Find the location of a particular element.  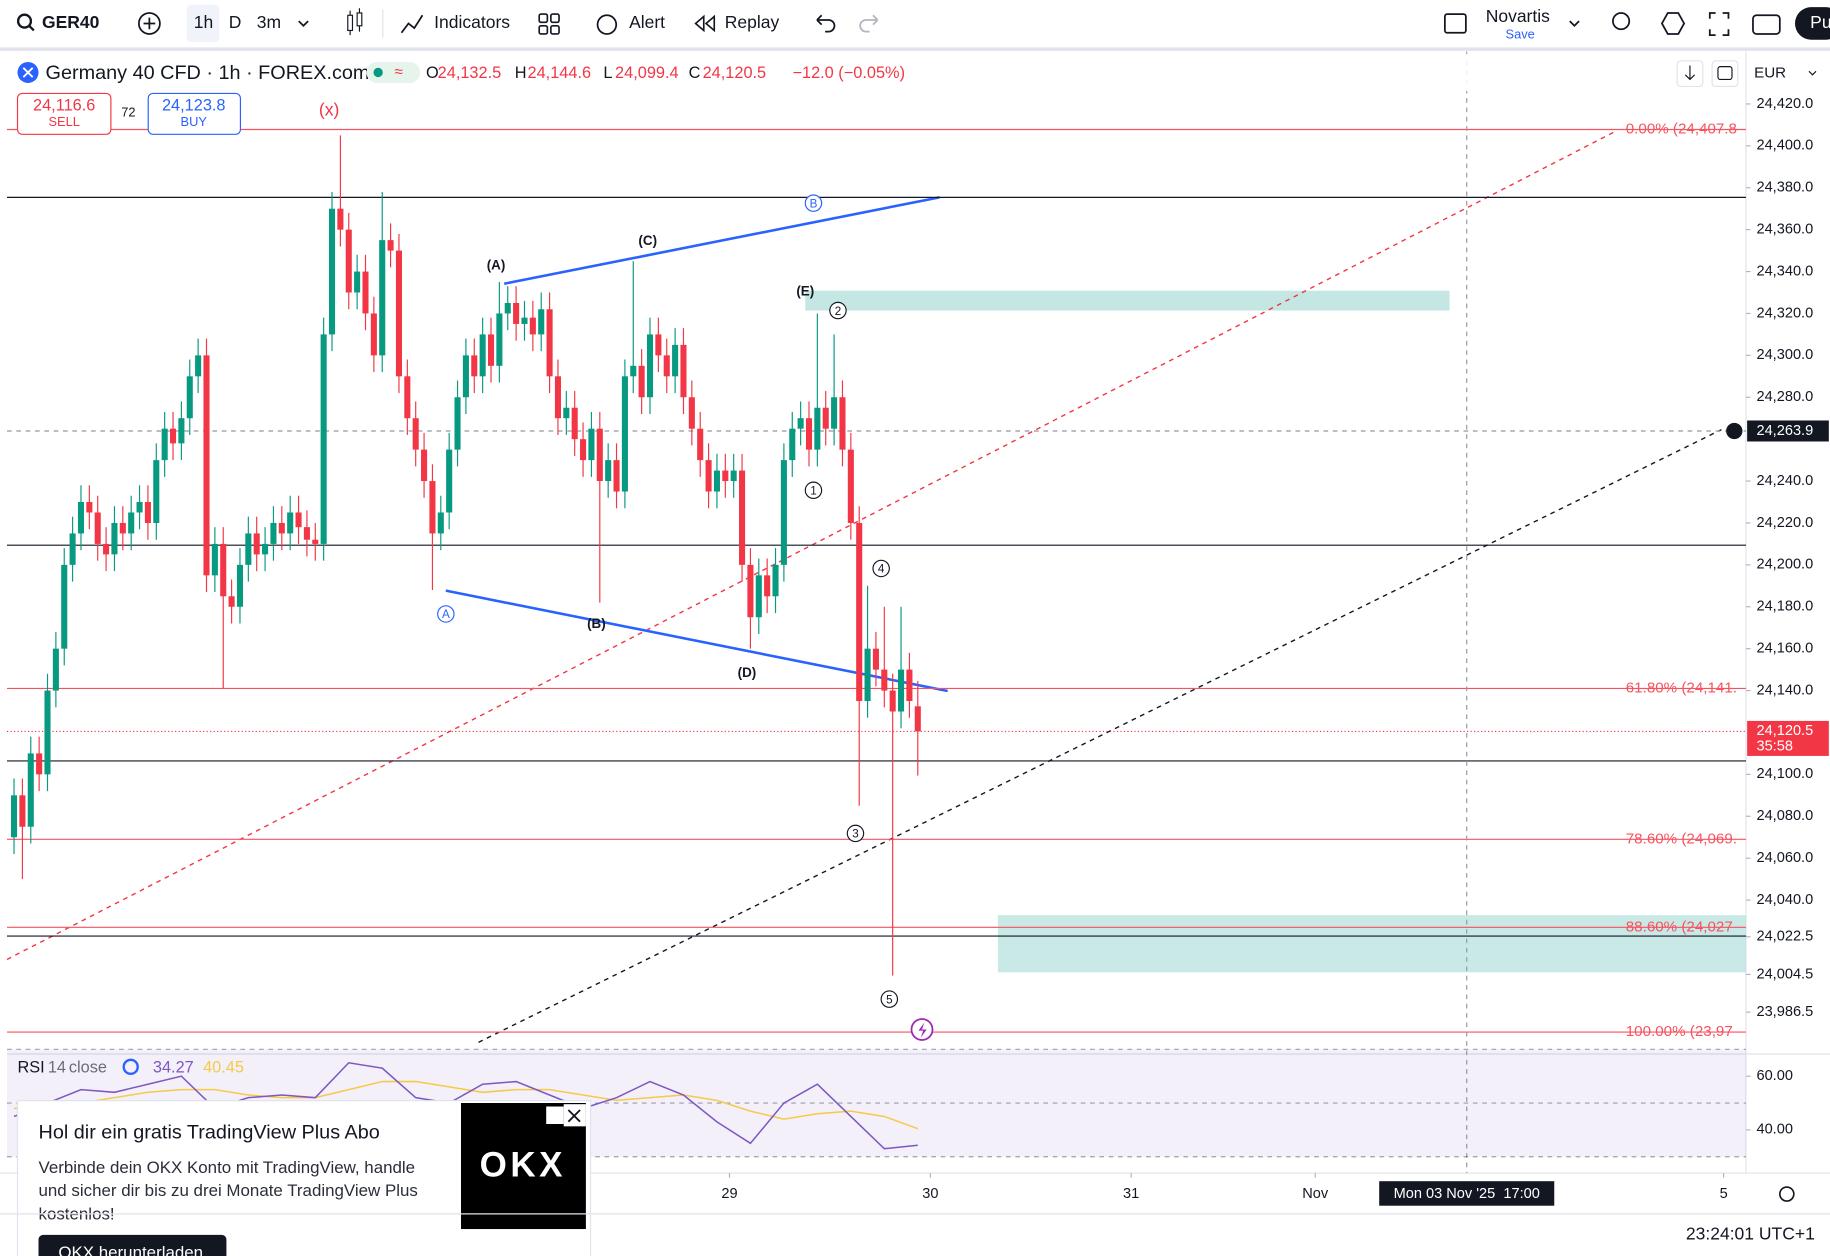

interval: 3m is located at coordinates (269, 22).